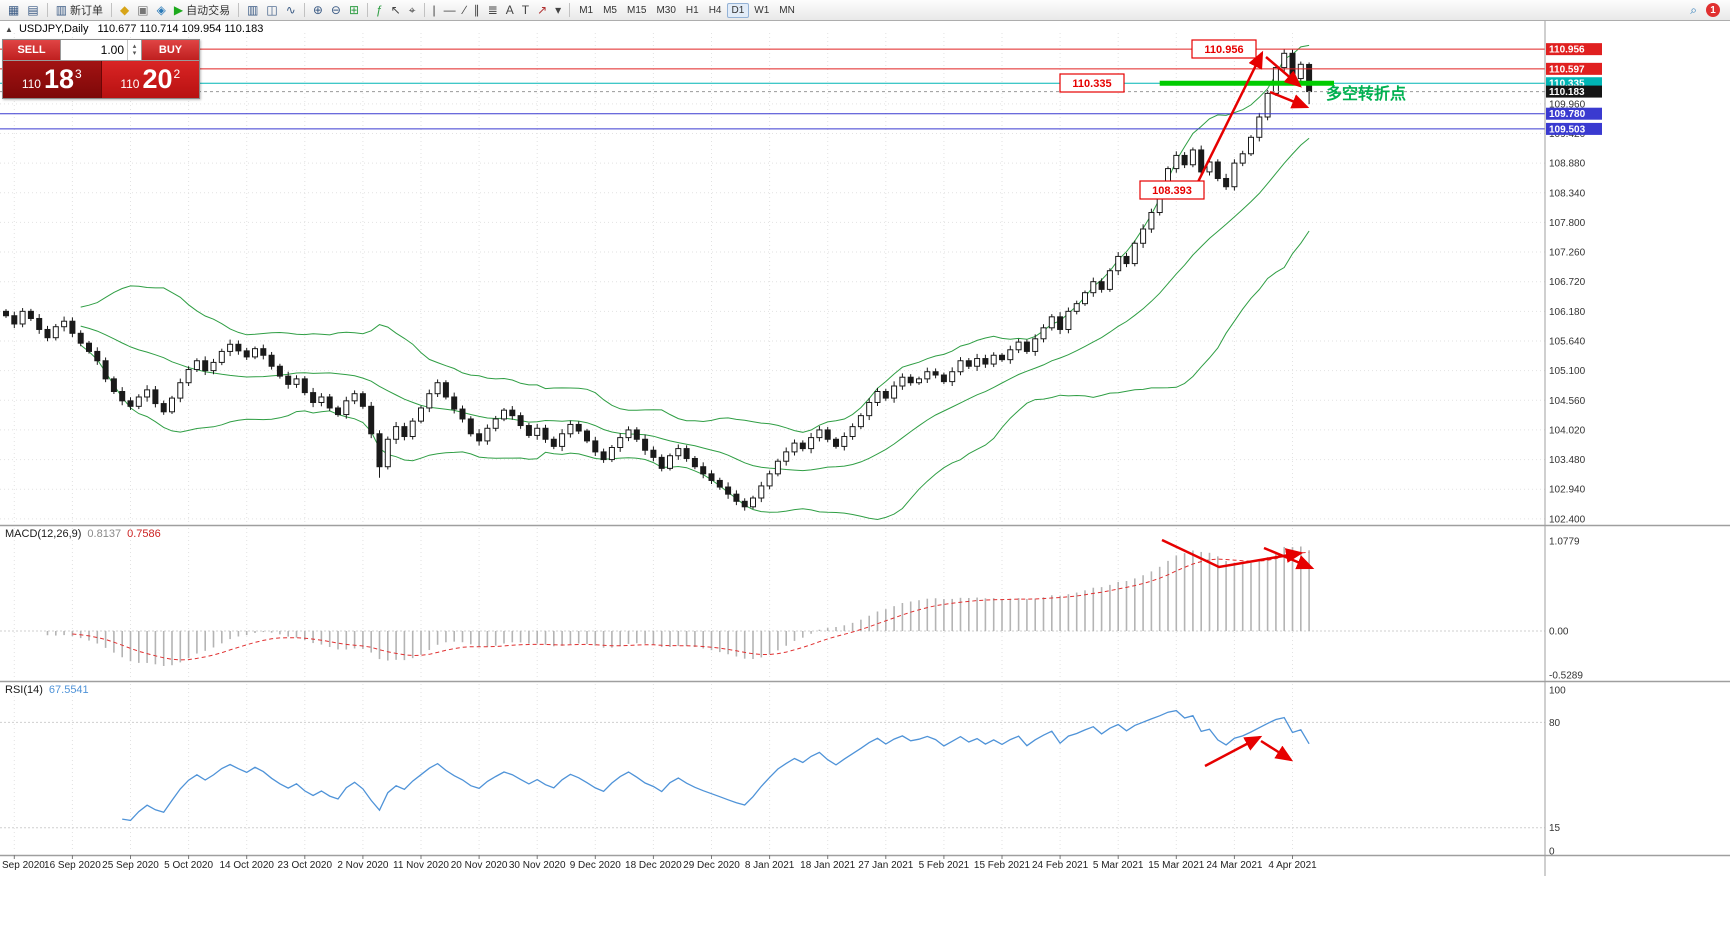  What do you see at coordinates (434, 10) in the screenshot?
I see `vertical-line-icon: |` at bounding box center [434, 10].